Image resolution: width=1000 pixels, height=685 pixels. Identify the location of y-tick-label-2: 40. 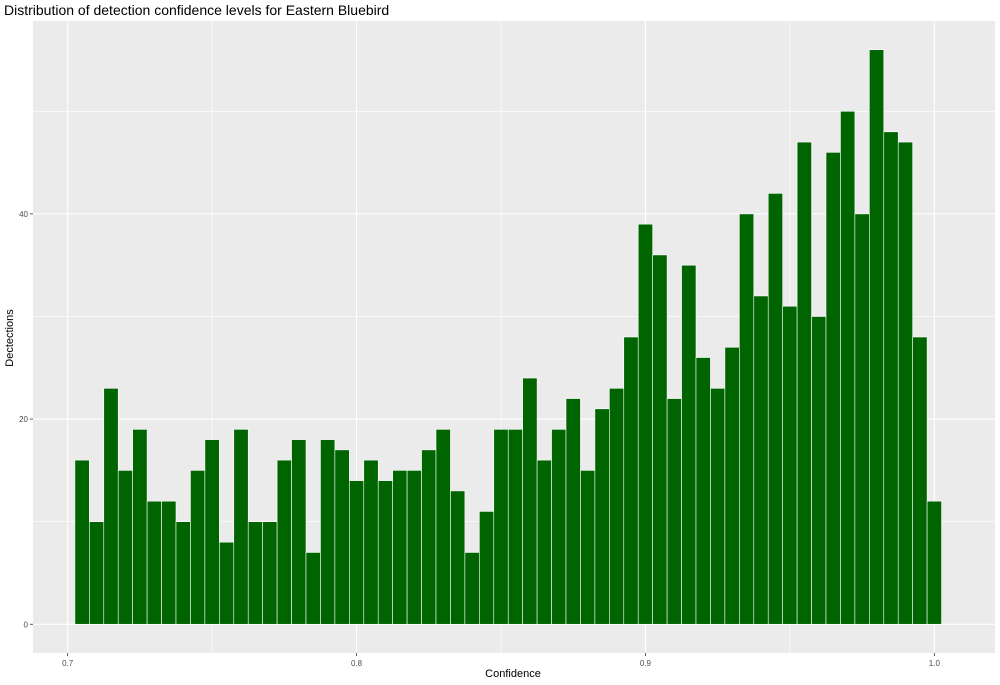
(23, 214).